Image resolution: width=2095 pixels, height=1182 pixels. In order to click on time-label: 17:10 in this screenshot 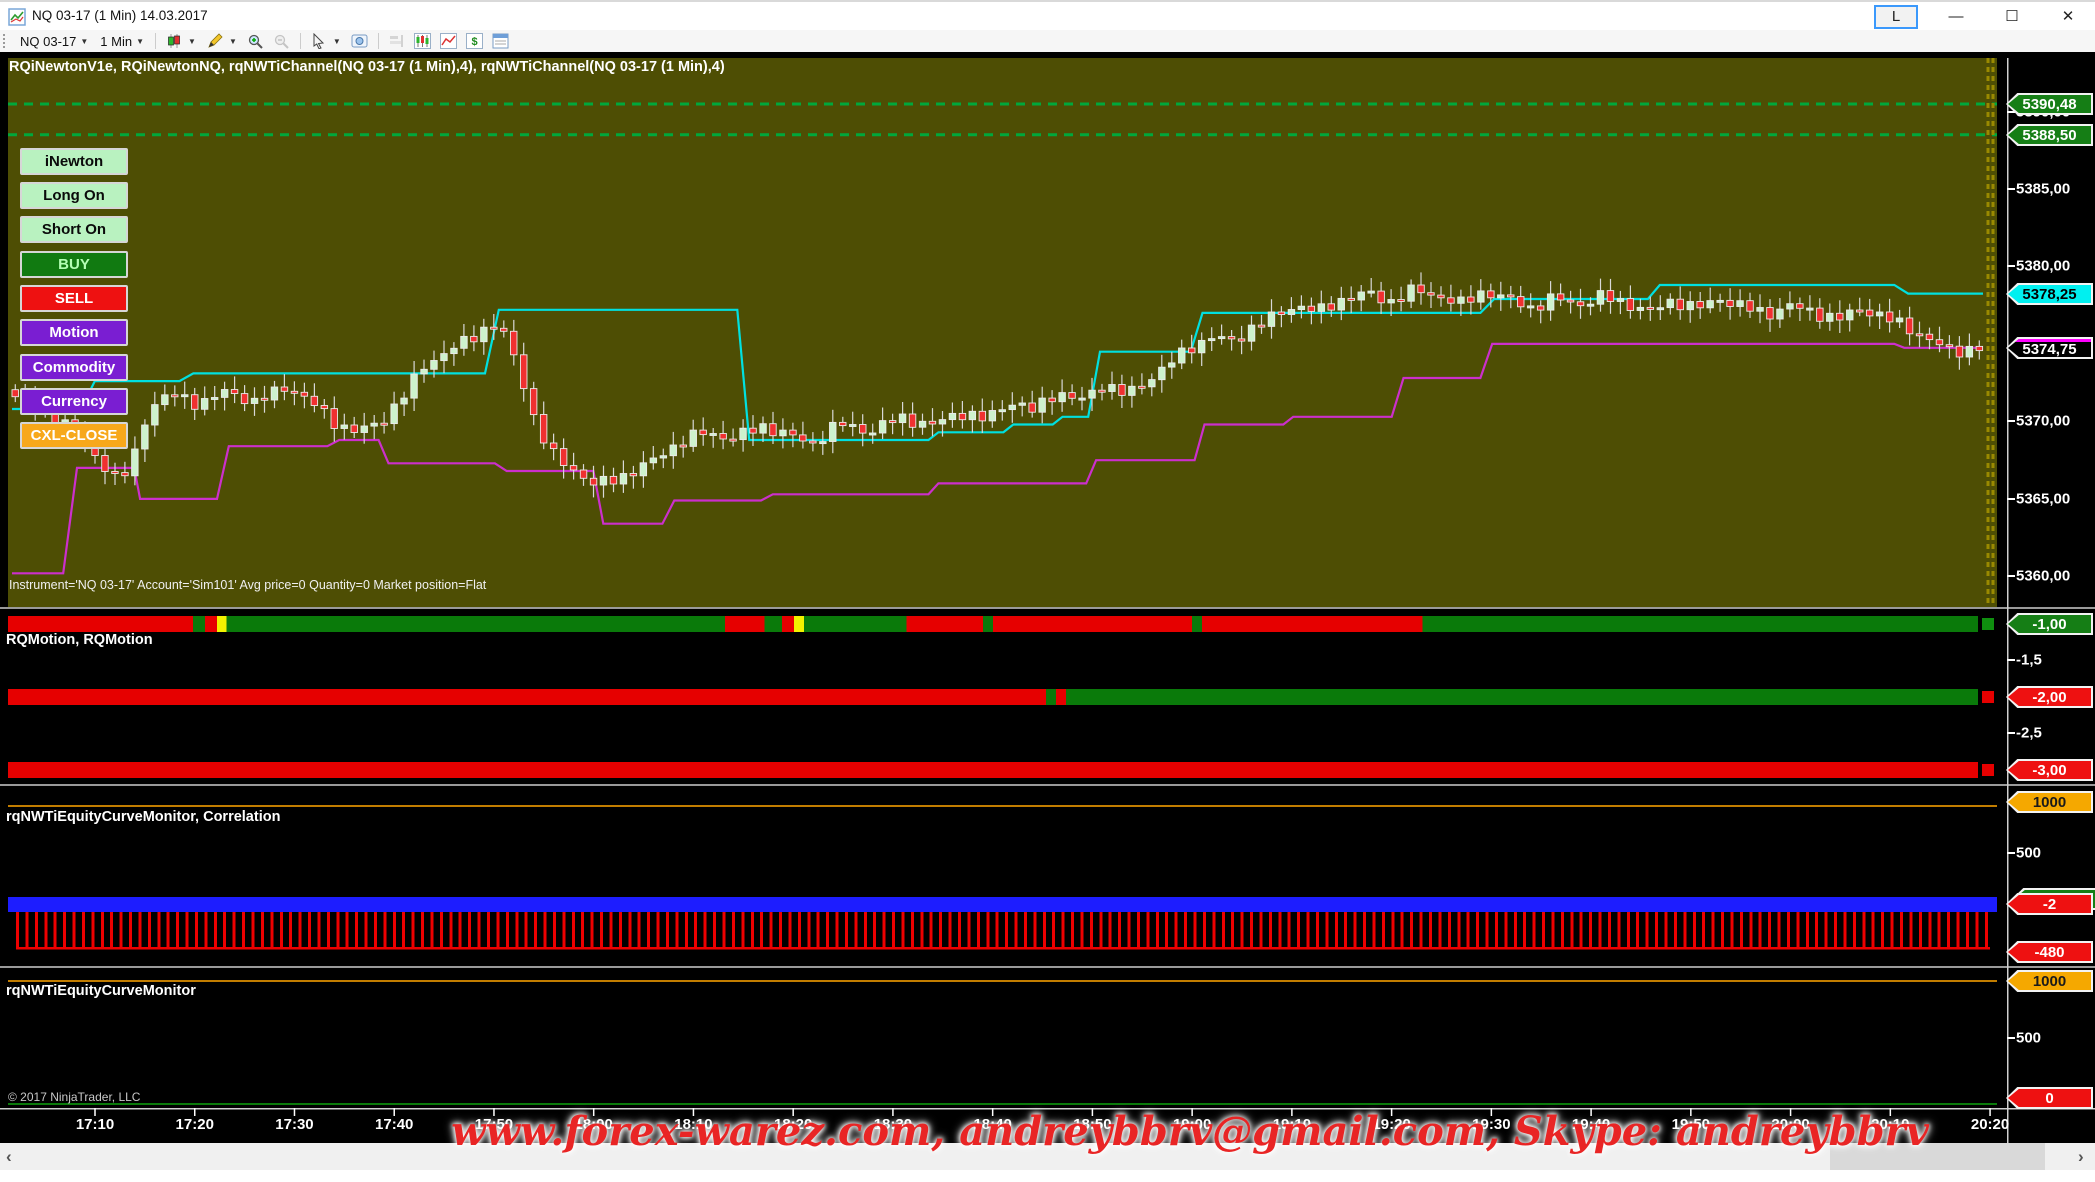, I will do `click(95, 1124)`.